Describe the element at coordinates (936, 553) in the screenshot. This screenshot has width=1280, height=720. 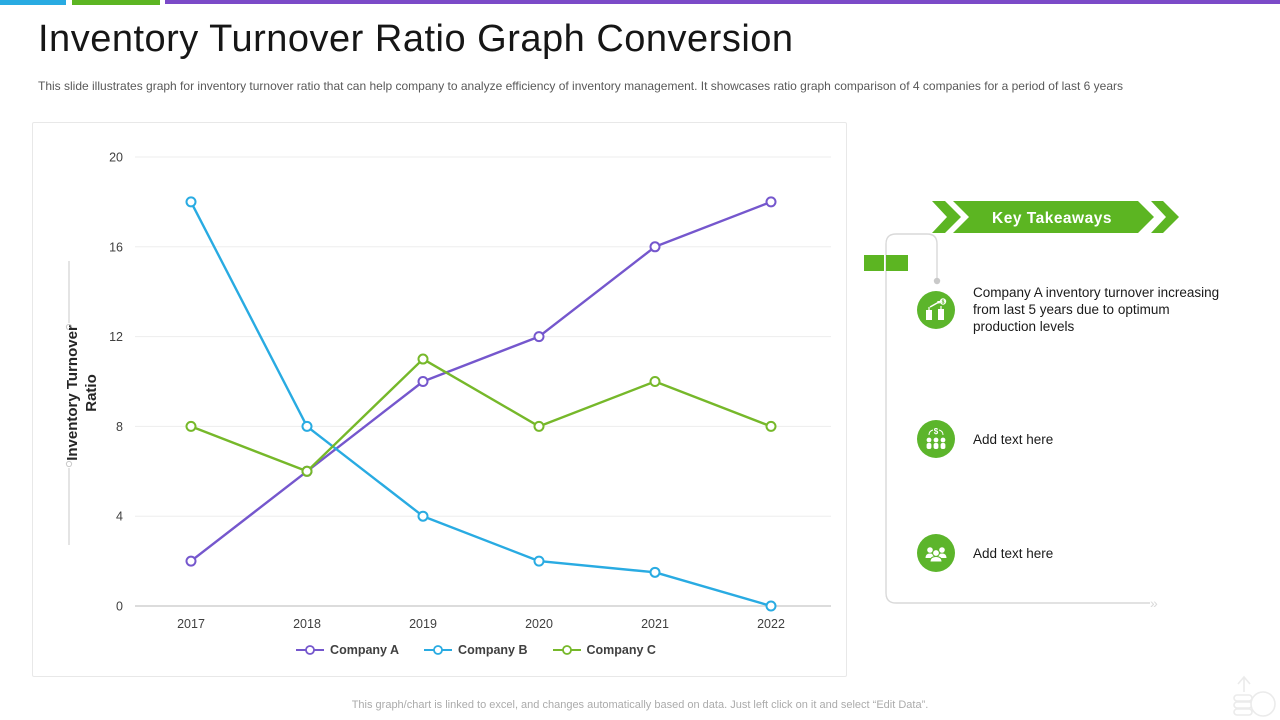
I see `team-icon` at that location.